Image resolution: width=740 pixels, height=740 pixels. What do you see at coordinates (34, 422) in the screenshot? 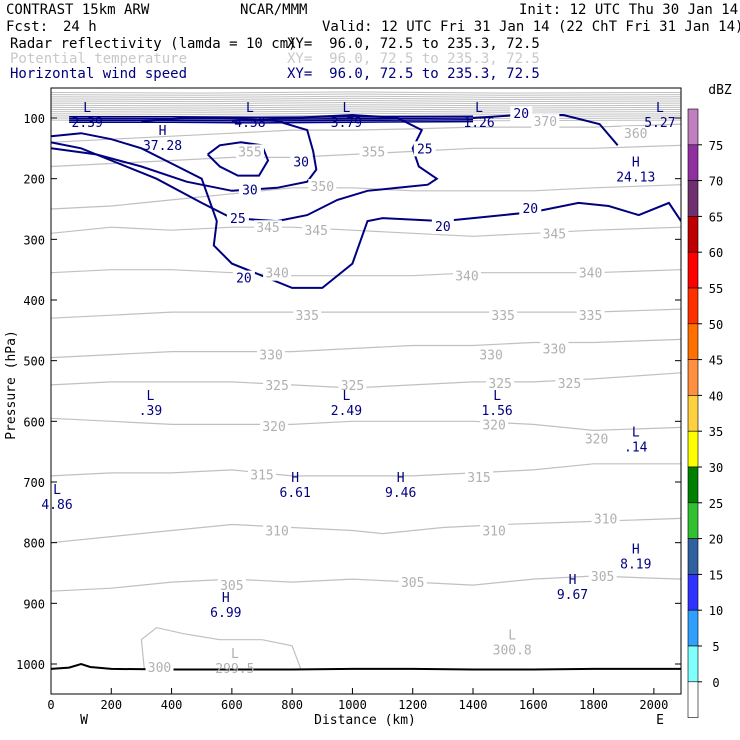
I see `y-tick-label: 600` at bounding box center [34, 422].